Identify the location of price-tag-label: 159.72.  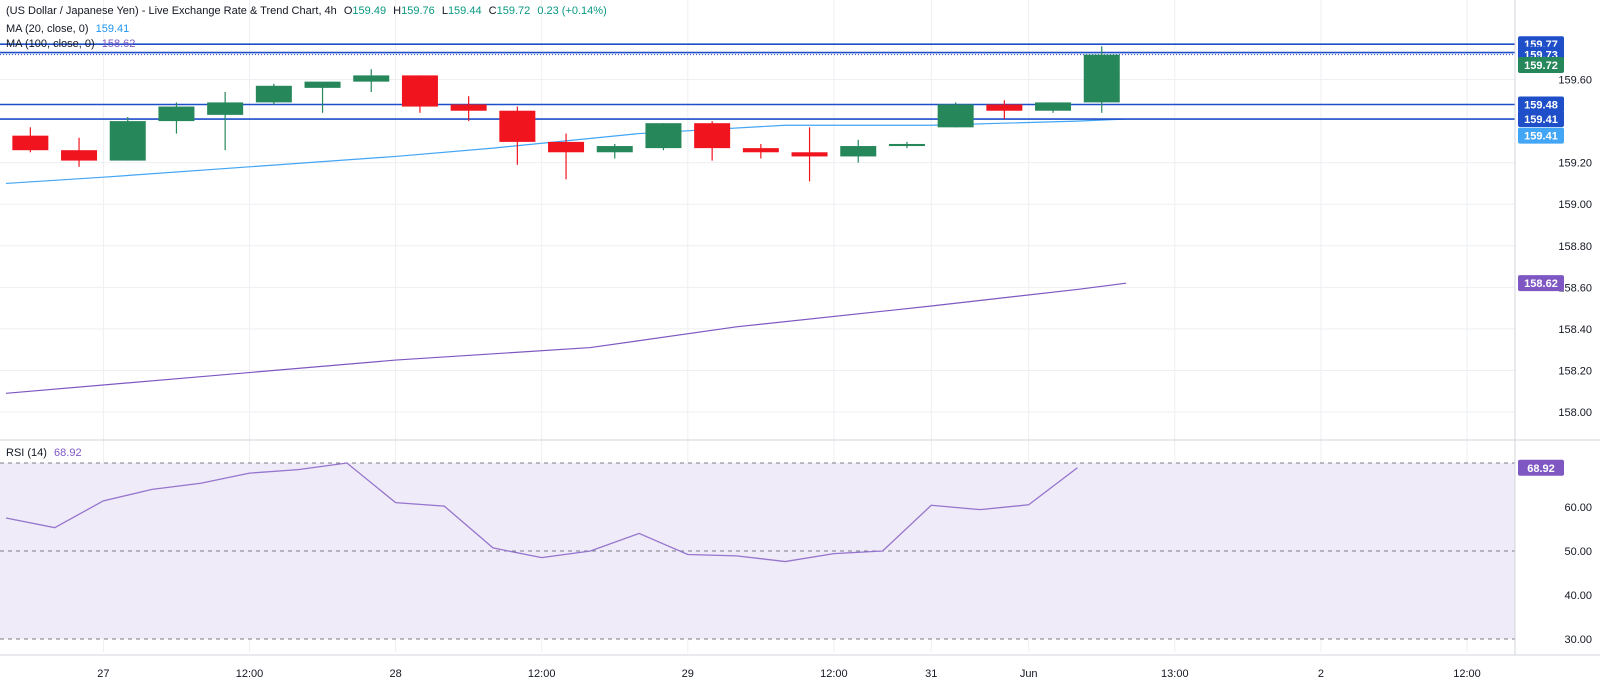
(1541, 66).